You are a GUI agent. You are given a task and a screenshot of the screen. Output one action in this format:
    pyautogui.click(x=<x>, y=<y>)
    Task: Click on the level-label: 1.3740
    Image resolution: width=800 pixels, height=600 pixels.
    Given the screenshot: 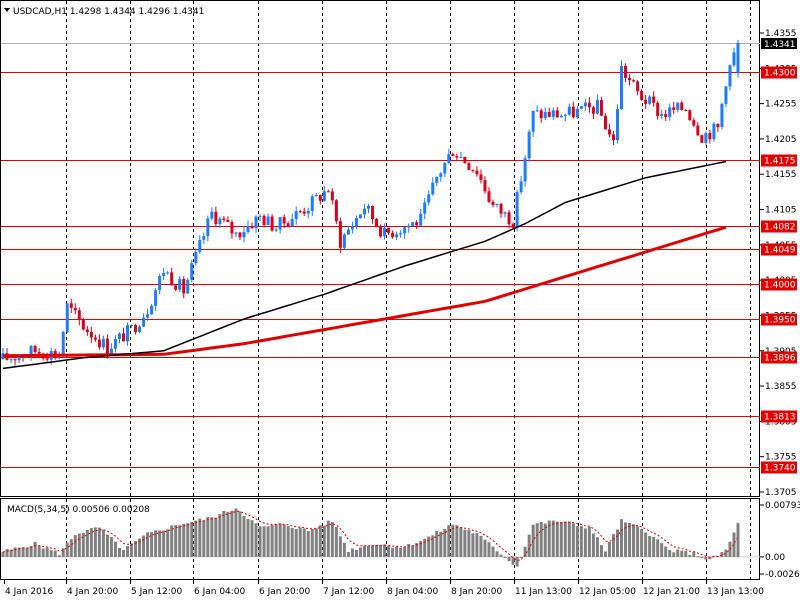 What is the action you would take?
    pyautogui.click(x=780, y=469)
    